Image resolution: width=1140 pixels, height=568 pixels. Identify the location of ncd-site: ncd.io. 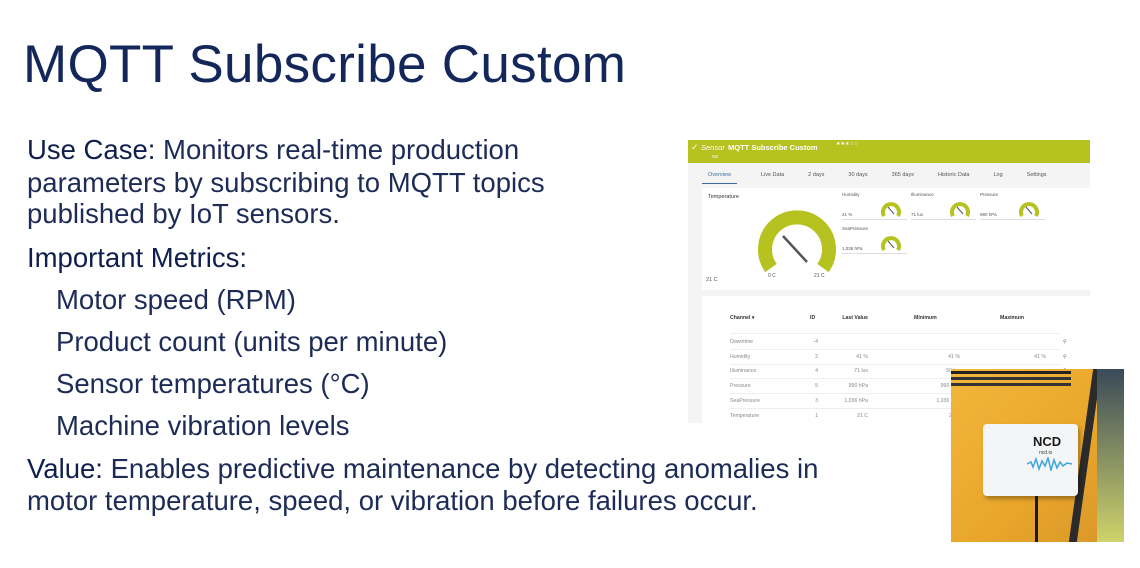
(1046, 453).